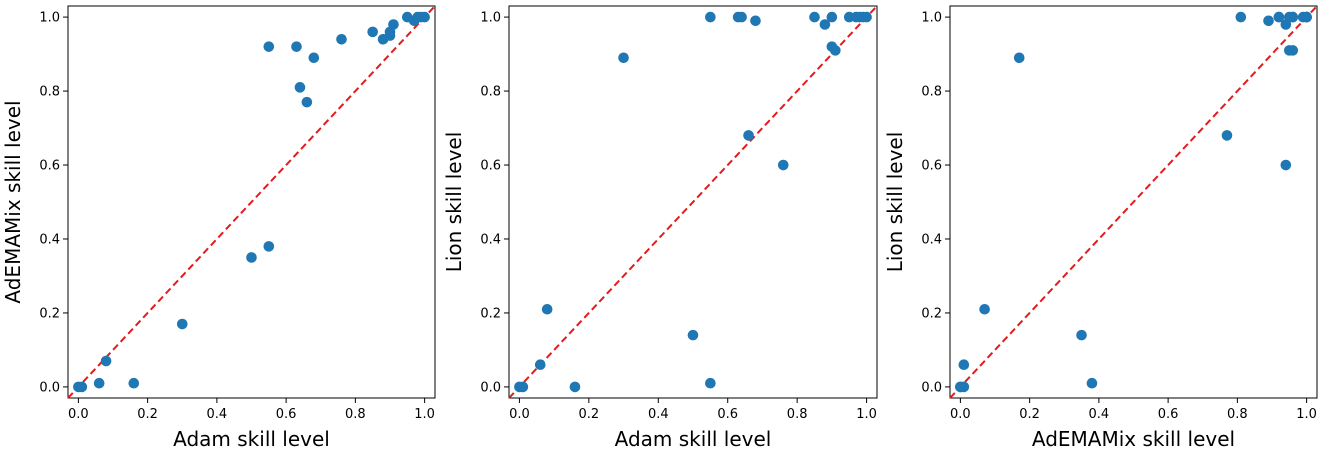 The image size is (1329, 458). What do you see at coordinates (1133, 439) in the screenshot?
I see `x-axis-label: AdEMAMix skill level` at bounding box center [1133, 439].